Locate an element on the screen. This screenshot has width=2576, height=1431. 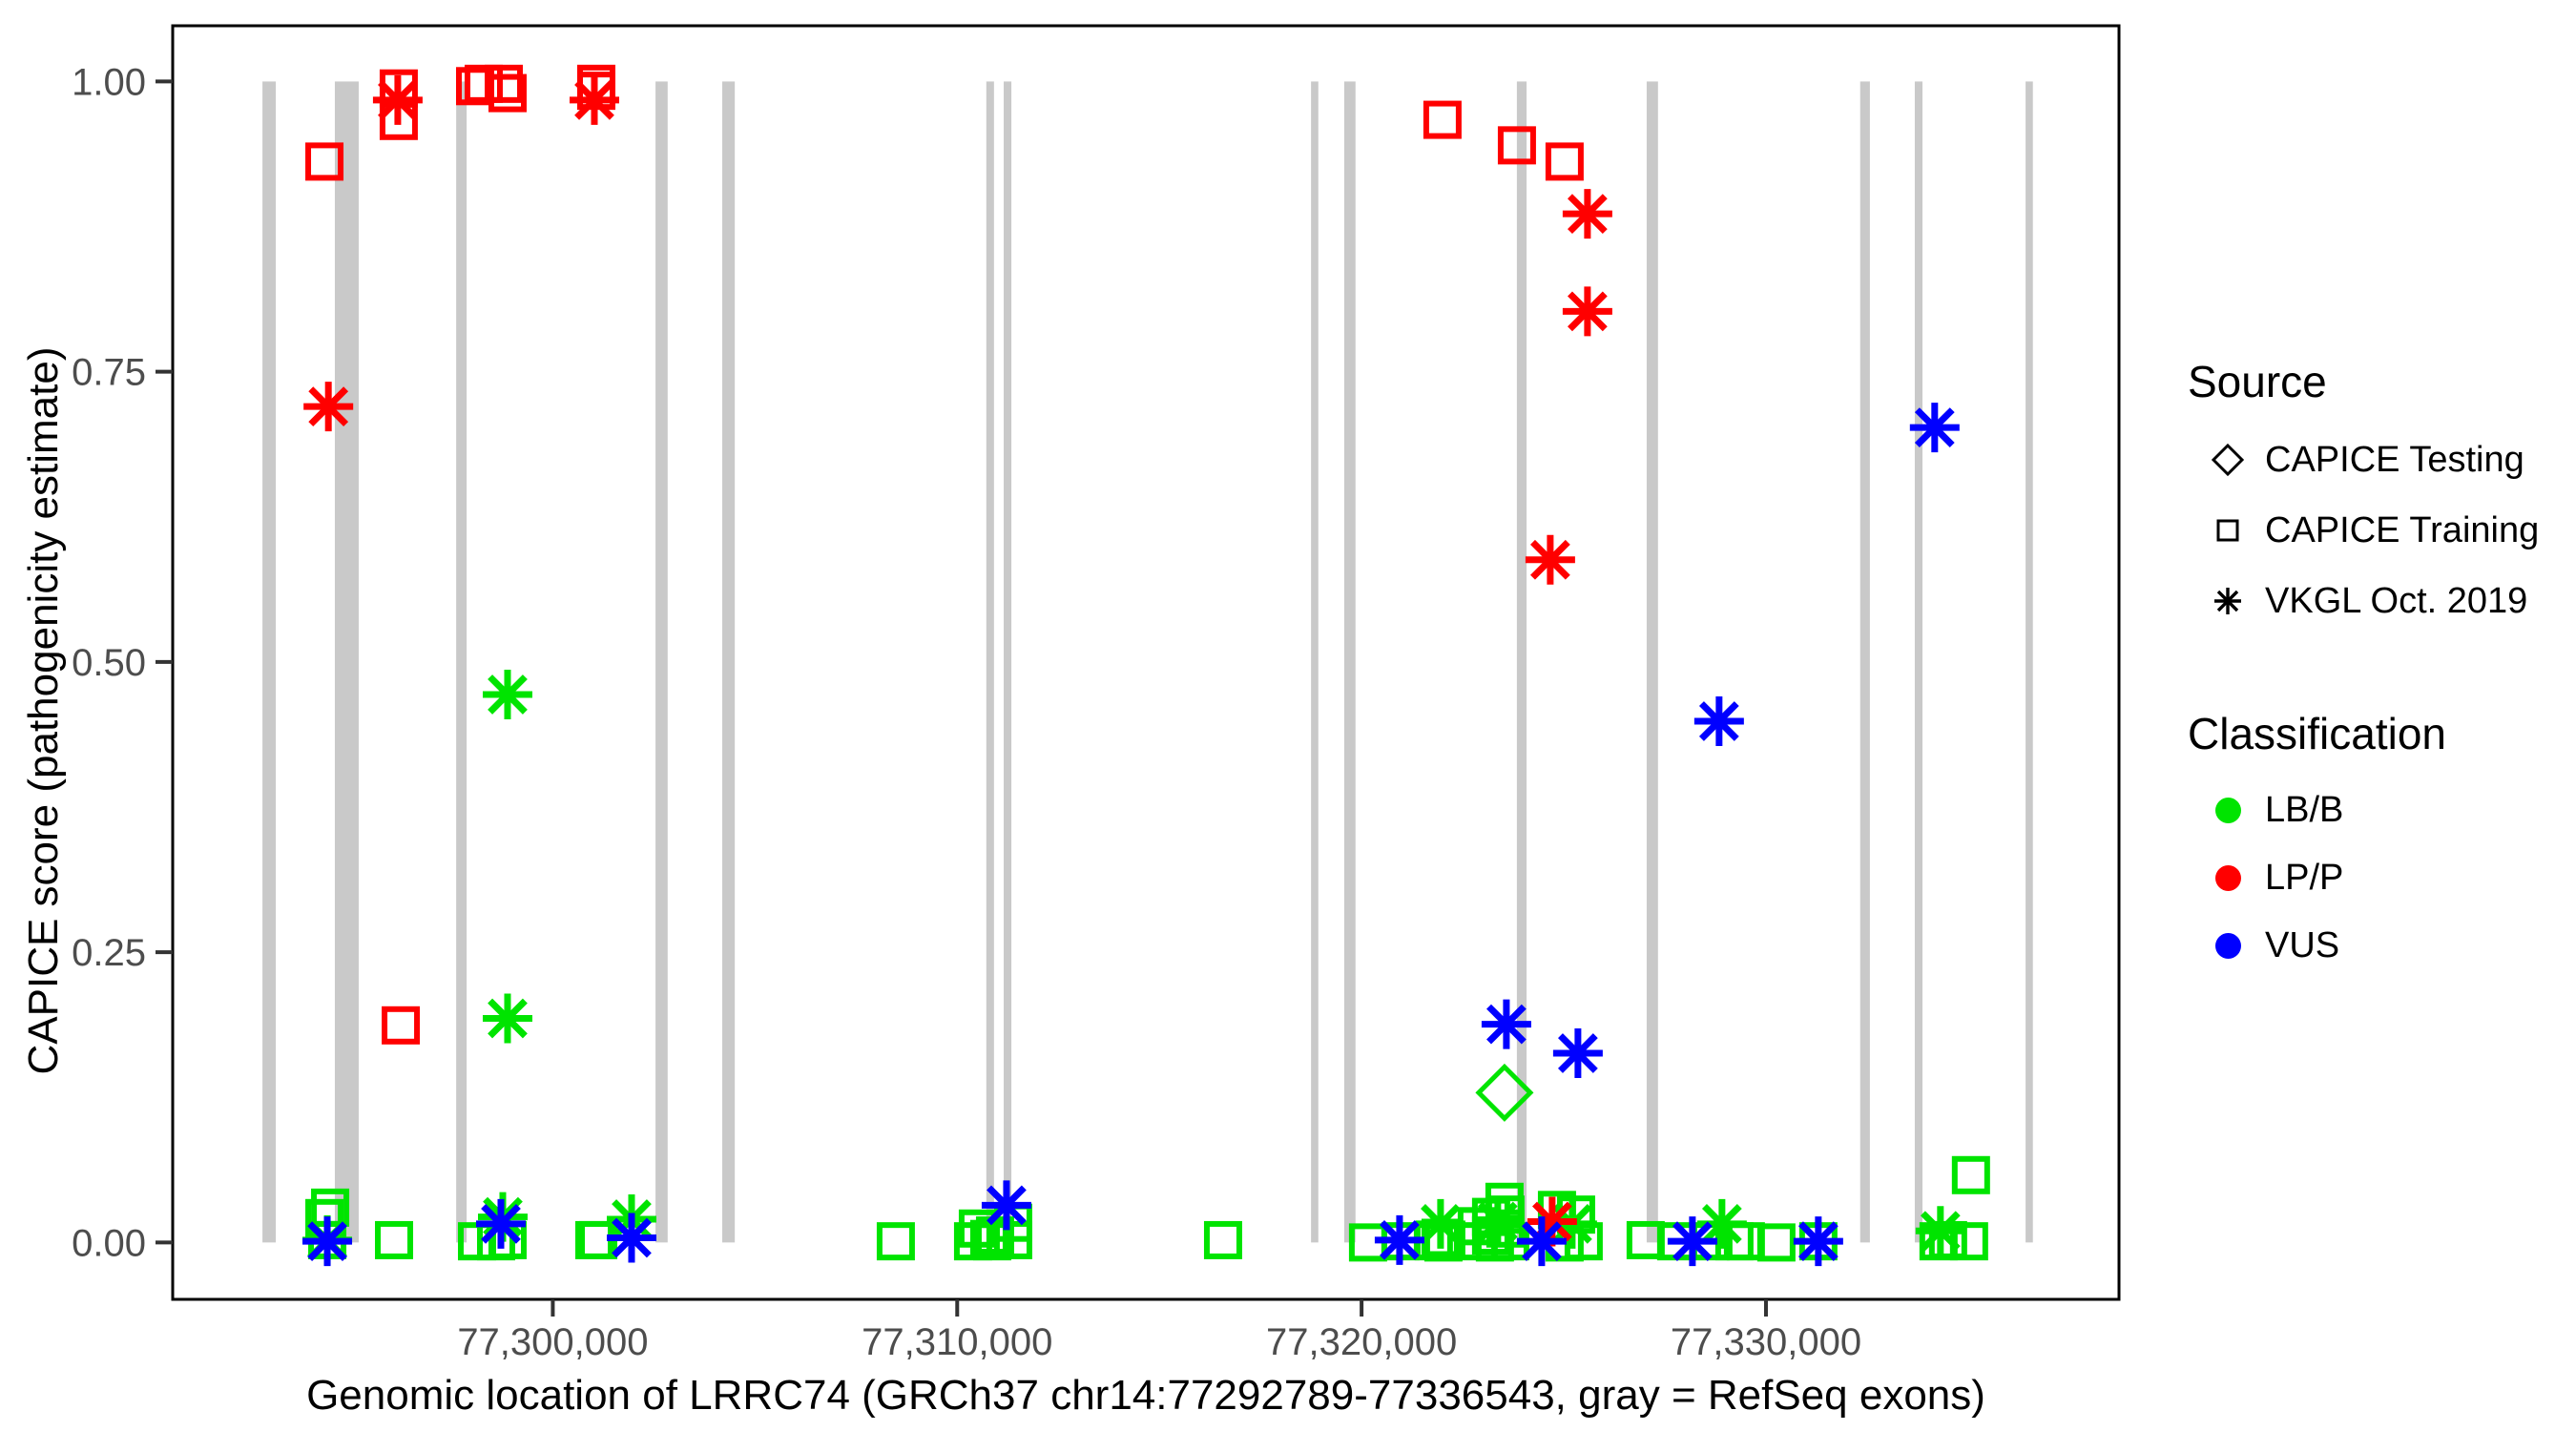
legend-item-vkgl: VKGL Oct. 2019 is located at coordinates (2375, 601).